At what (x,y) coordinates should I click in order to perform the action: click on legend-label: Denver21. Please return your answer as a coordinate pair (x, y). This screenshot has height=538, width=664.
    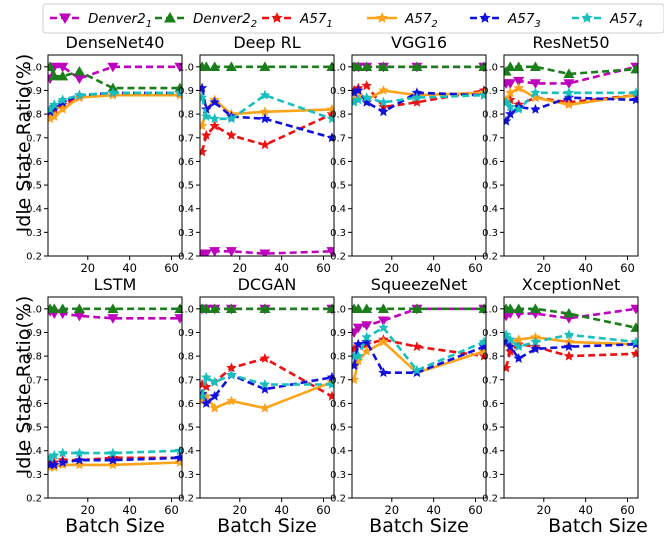
    Looking at the image, I should click on (120, 20).